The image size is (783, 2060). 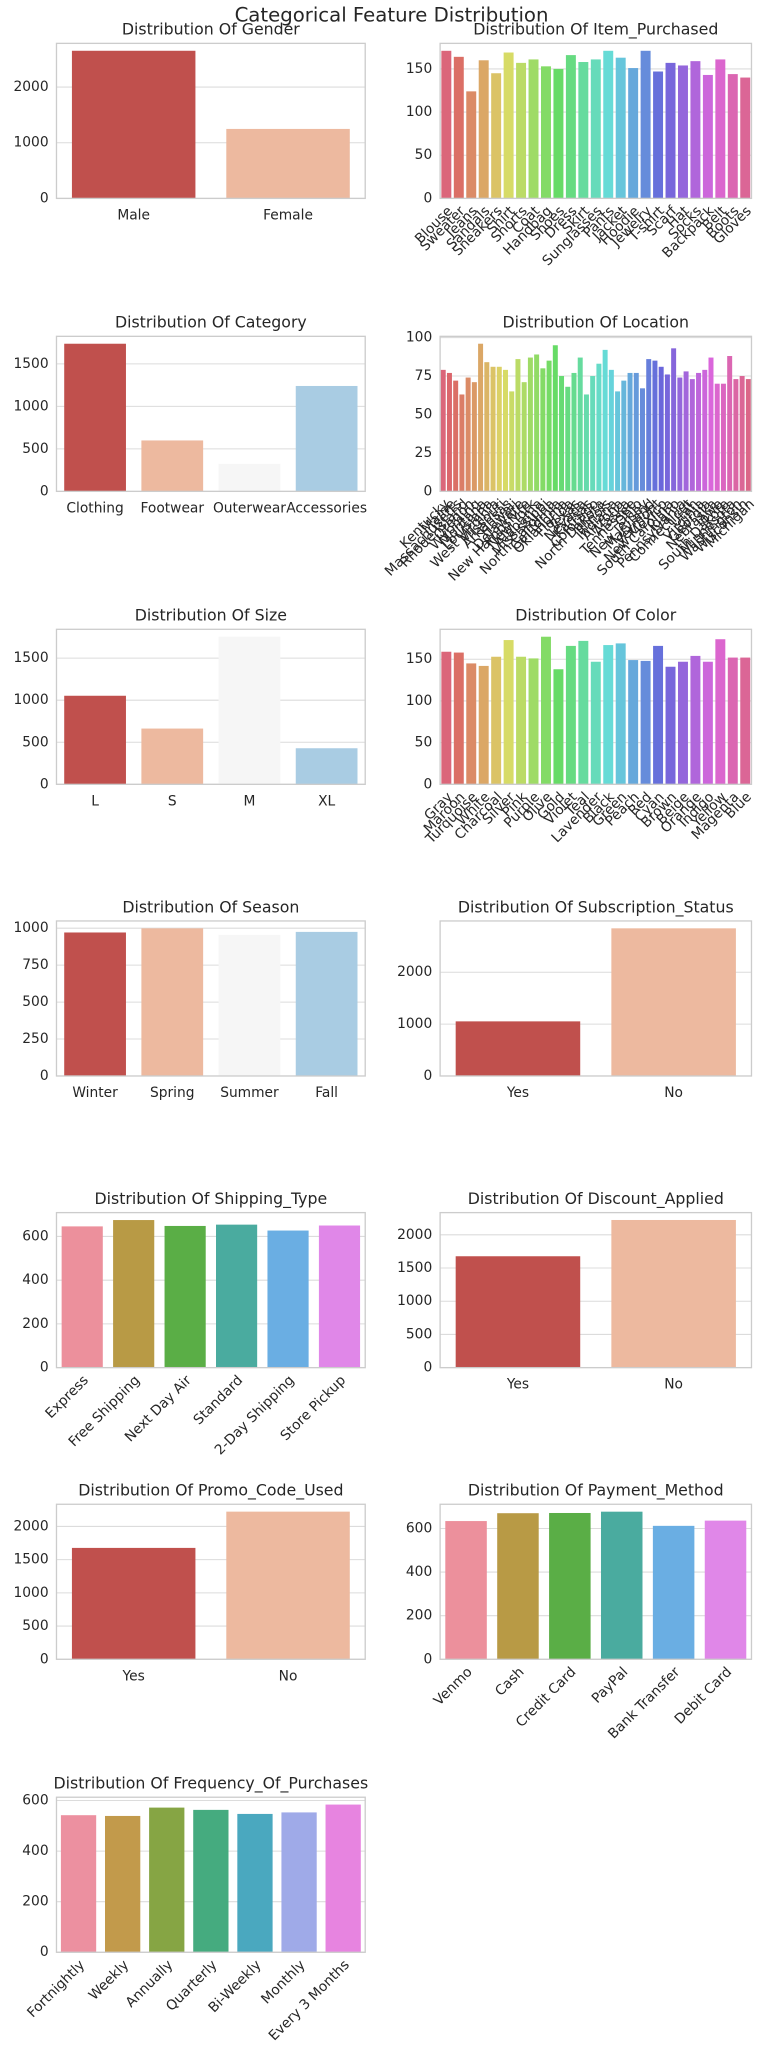 What do you see at coordinates (673, 1093) in the screenshot?
I see `x-tick-label: No` at bounding box center [673, 1093].